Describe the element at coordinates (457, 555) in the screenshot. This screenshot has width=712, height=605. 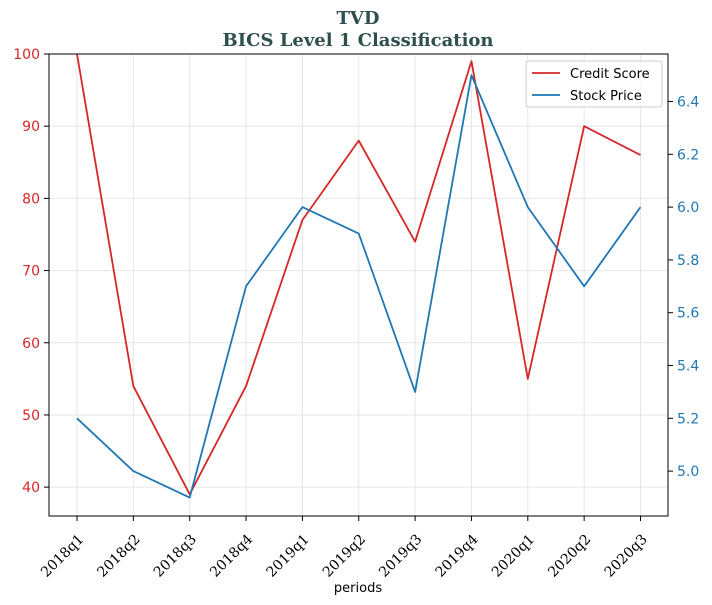
I see `x-tick-label: 2019q4` at that location.